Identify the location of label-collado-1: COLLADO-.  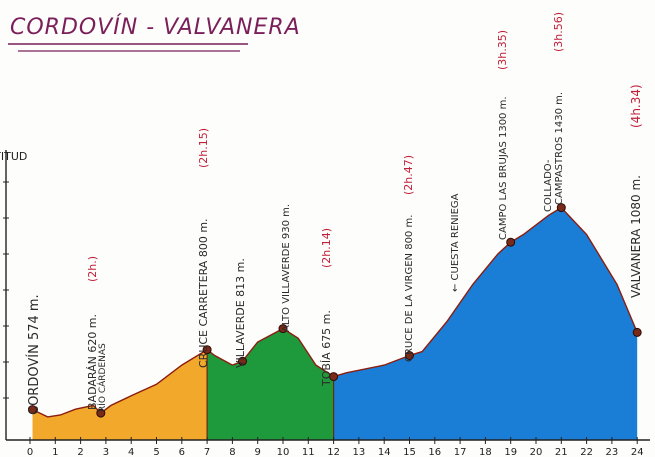
(548, 185).